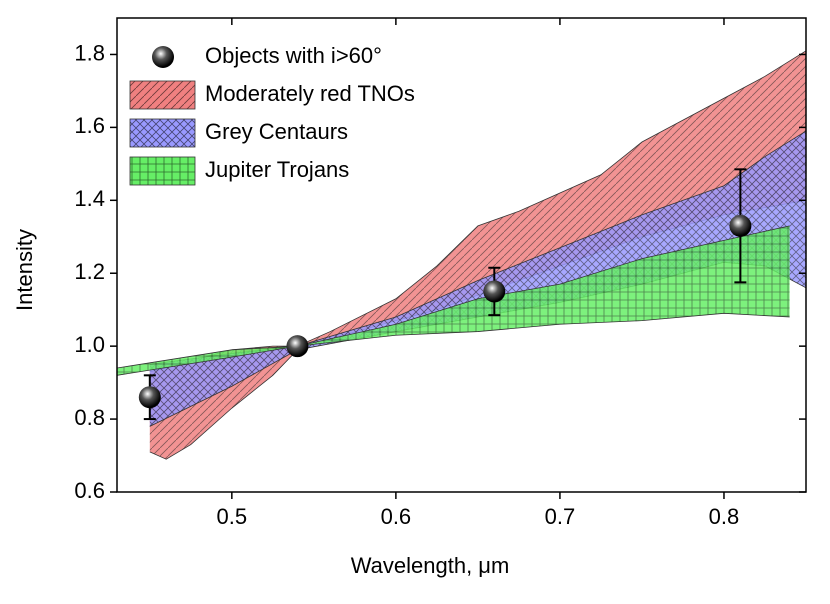 The image size is (830, 604). I want to click on x-tick-label: 0.7, so click(560, 516).